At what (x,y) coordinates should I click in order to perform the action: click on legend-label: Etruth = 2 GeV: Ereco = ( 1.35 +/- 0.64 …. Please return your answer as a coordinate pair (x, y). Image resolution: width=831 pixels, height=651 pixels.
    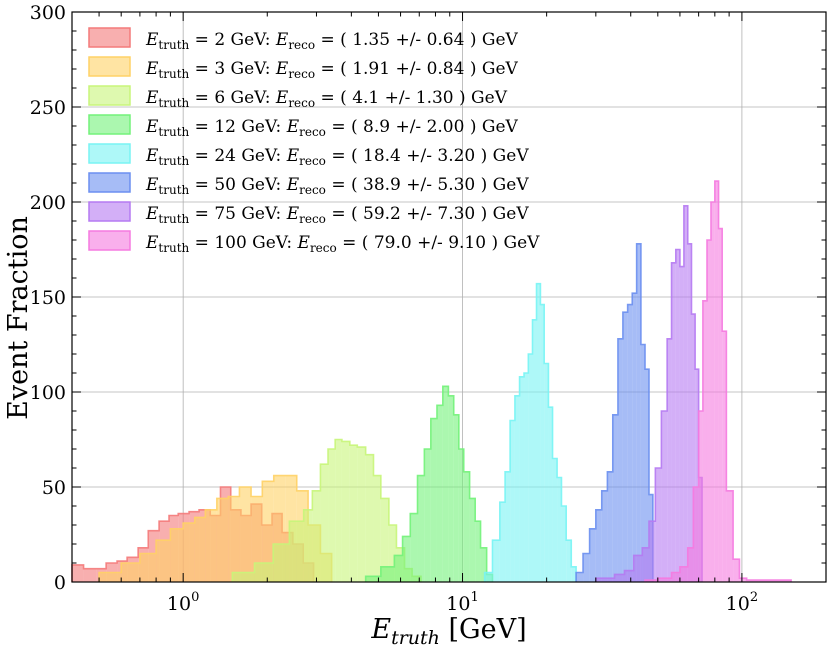
    Looking at the image, I should click on (332, 41).